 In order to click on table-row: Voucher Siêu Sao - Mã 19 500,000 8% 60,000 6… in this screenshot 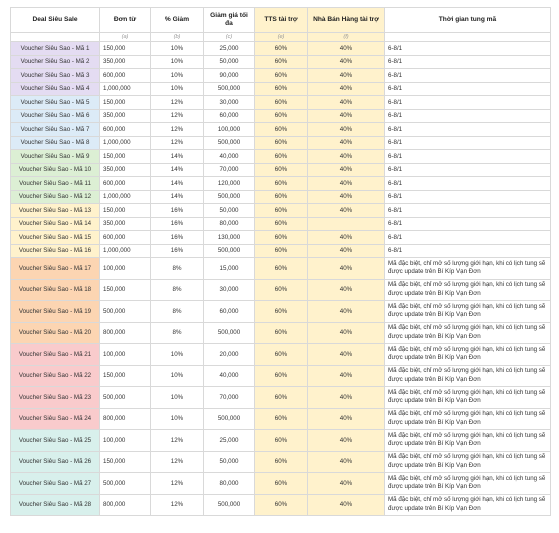, I will do `click(280, 311)`.